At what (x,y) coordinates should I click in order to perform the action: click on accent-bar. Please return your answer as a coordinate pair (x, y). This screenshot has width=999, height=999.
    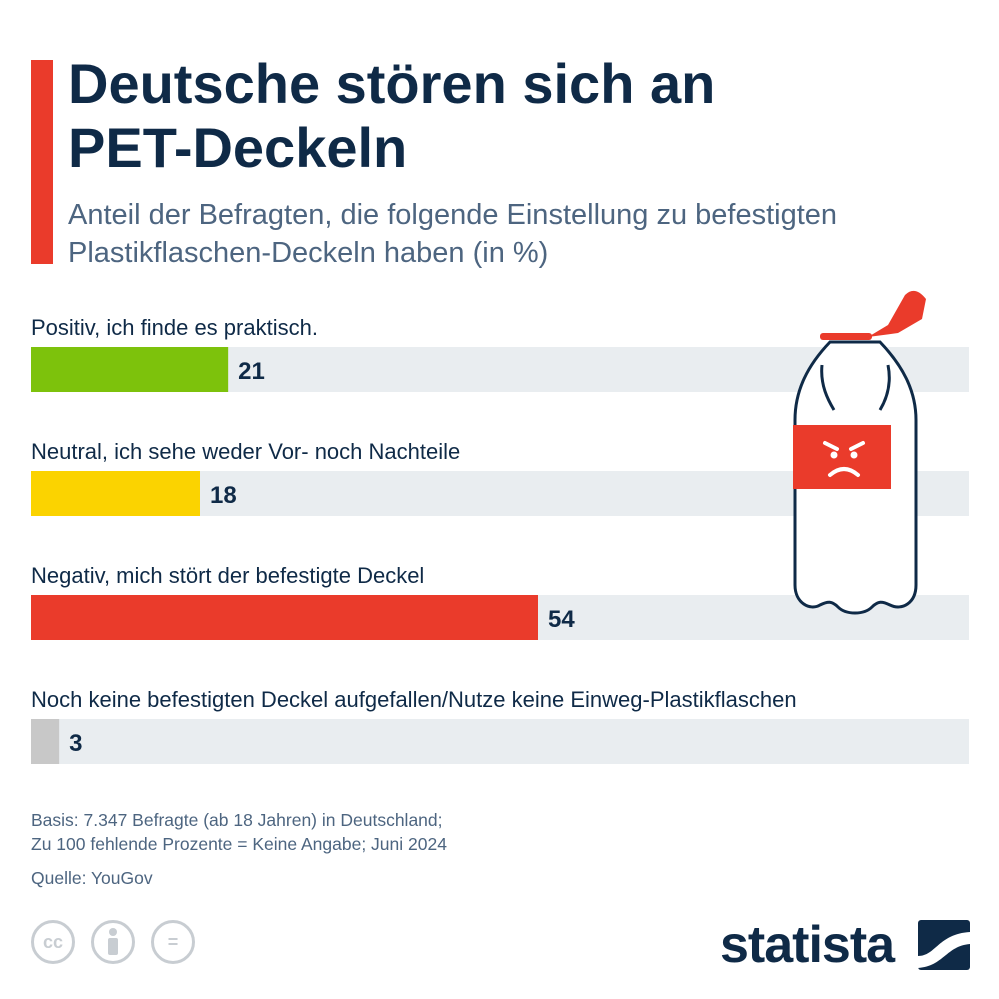
    Looking at the image, I should click on (42, 162).